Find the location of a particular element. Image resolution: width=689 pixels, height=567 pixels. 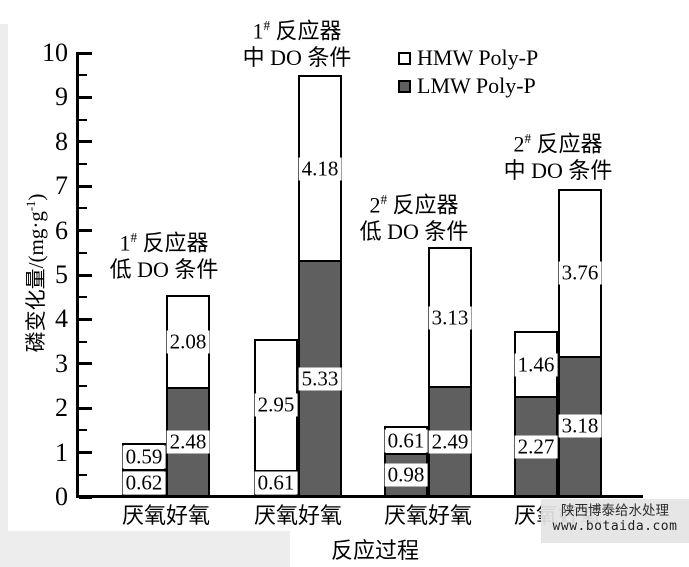

watermark: 陕西博泰给水处理 www.botaida.com is located at coordinates (615, 521).